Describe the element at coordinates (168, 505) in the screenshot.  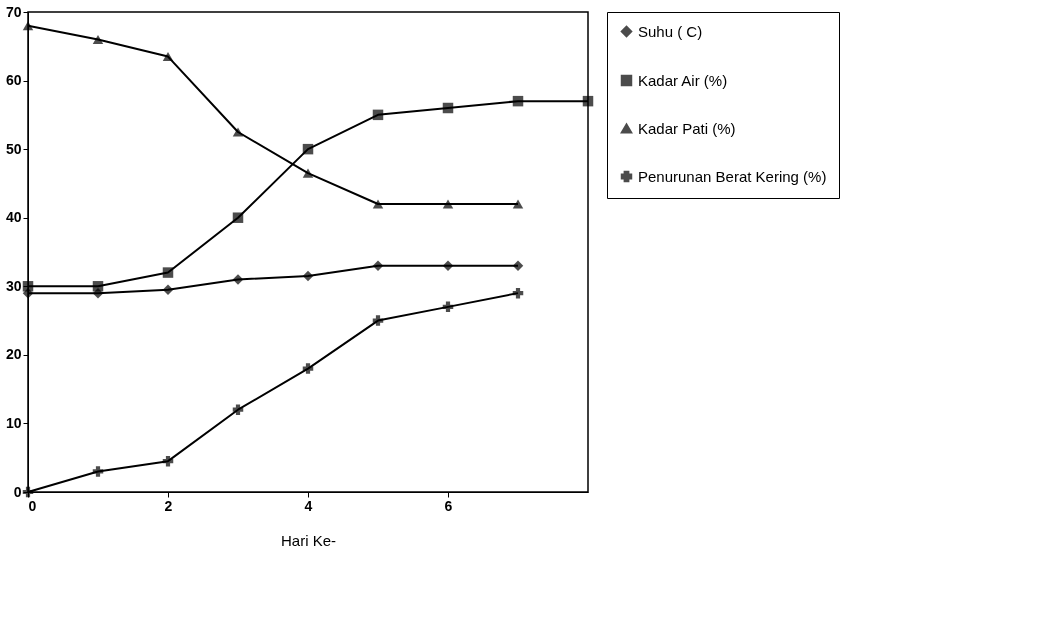
I see `x-tick-label: 2` at that location.